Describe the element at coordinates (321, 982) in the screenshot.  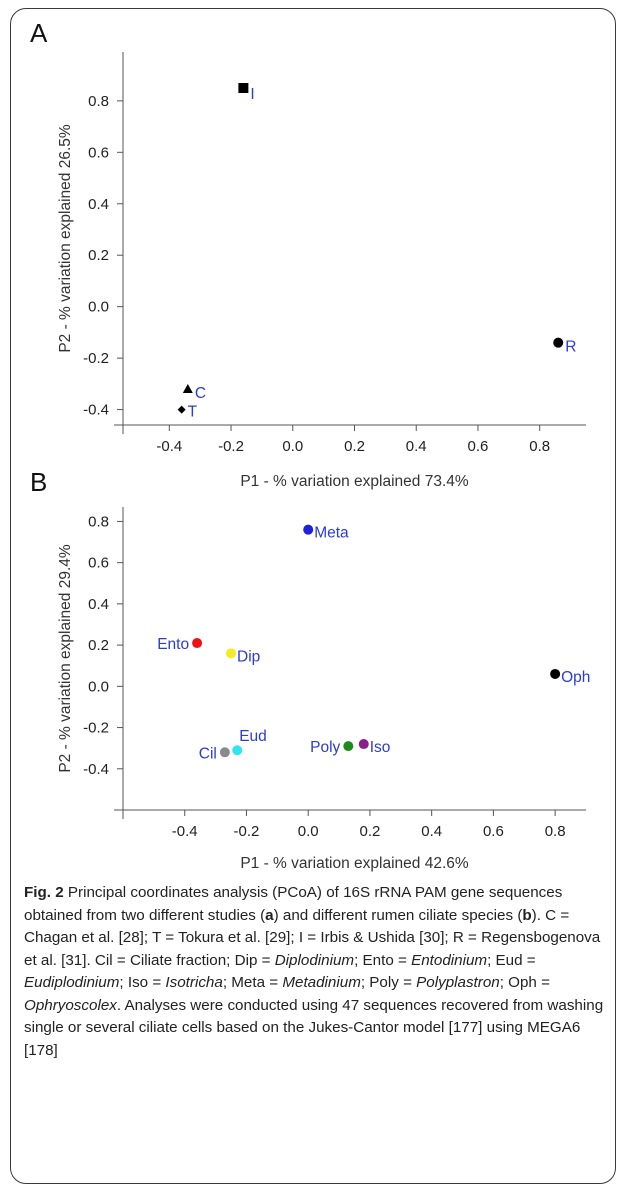
I see `caption-italic: Metadinium` at that location.